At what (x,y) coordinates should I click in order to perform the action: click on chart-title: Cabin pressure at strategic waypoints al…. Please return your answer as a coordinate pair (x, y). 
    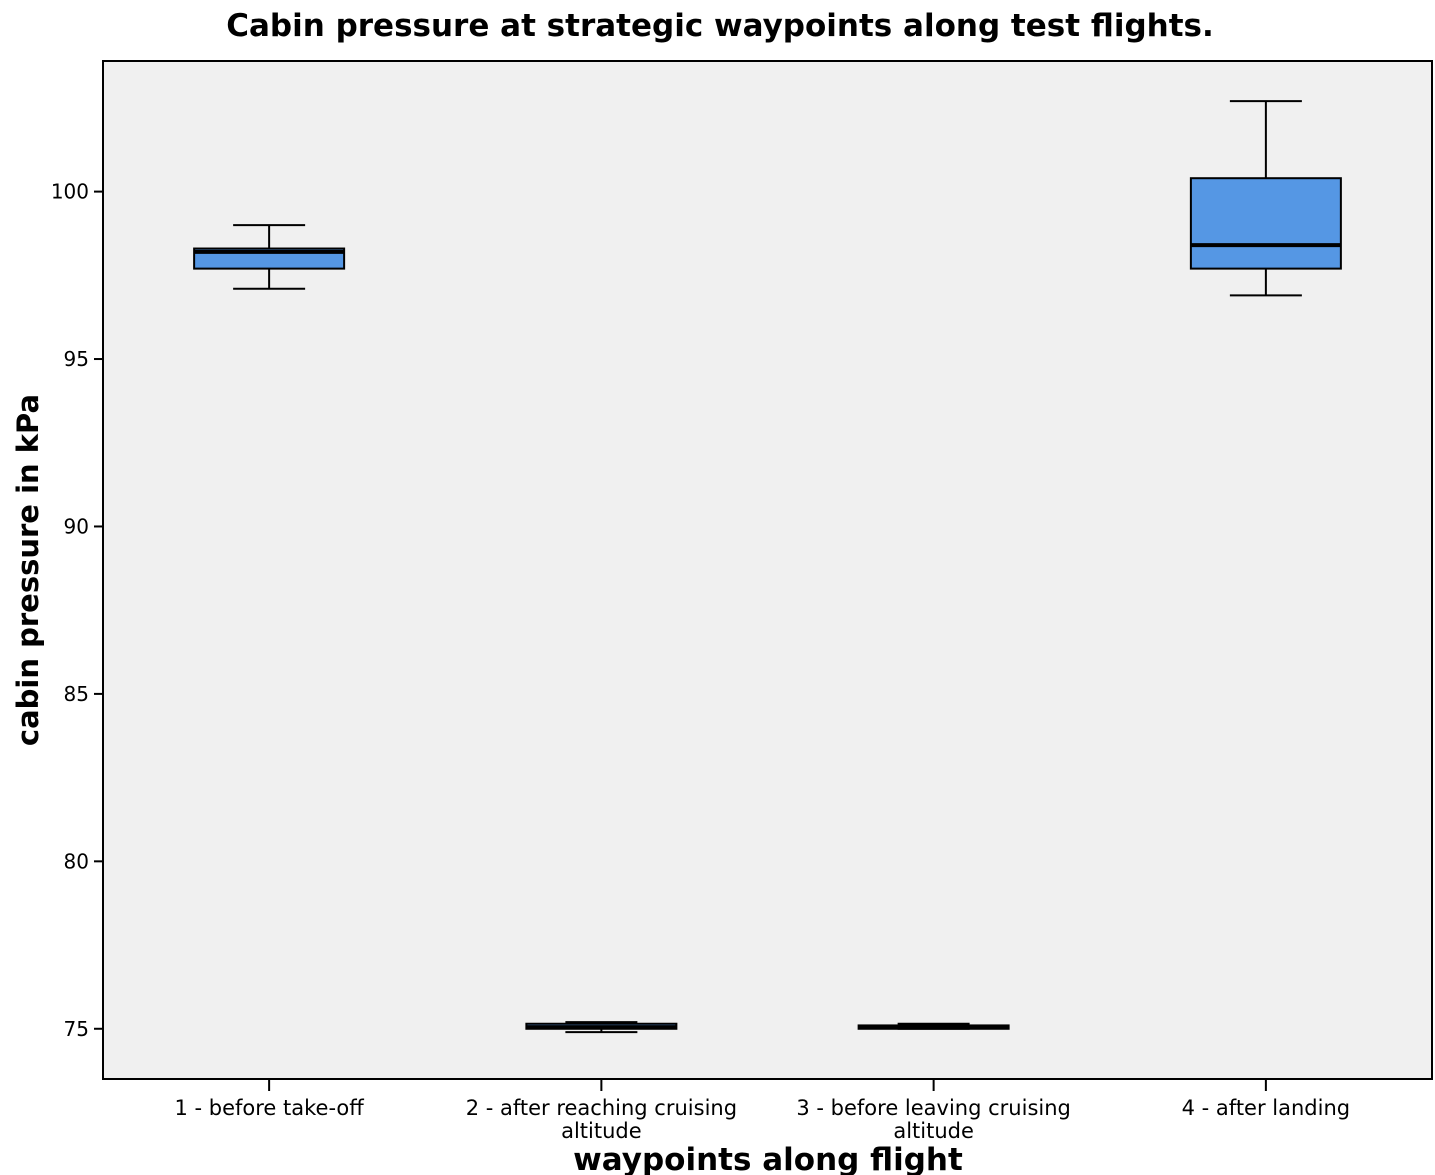
    Looking at the image, I should click on (720, 26).